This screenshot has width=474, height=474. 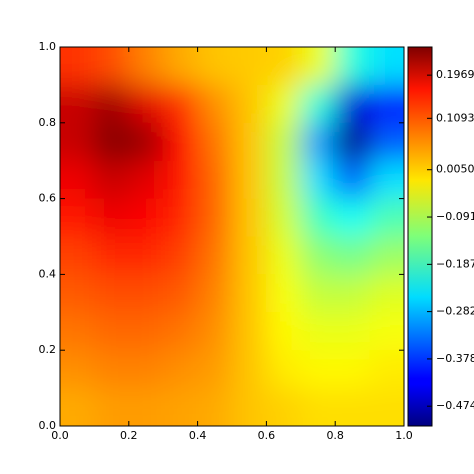 What do you see at coordinates (48, 349) in the screenshot?
I see `y-tick-label: 0.2` at bounding box center [48, 349].